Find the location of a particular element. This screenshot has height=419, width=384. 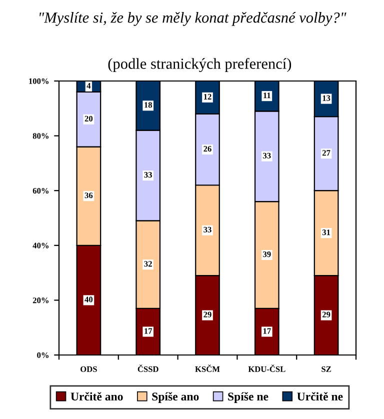

x-tick-label: KDU-ČSL is located at coordinates (267, 368).